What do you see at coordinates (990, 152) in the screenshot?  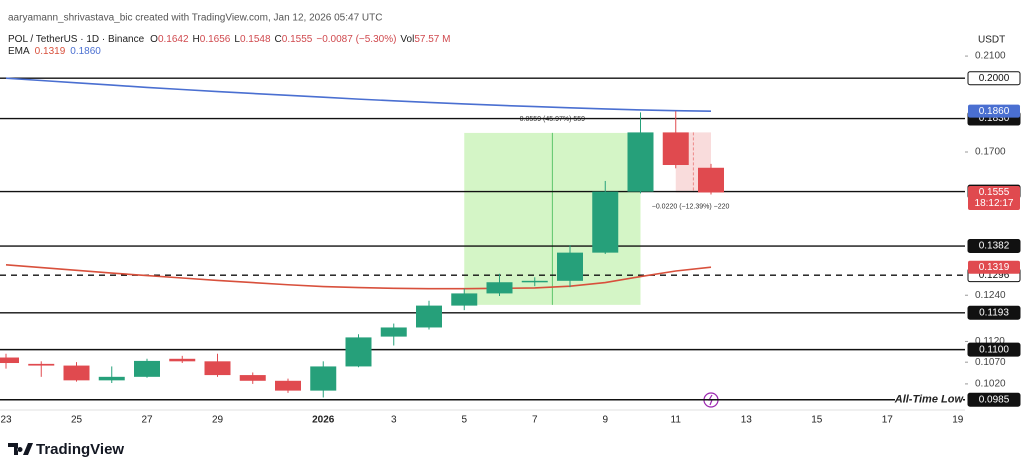 I see `y-tick-label: 0.1700` at bounding box center [990, 152].